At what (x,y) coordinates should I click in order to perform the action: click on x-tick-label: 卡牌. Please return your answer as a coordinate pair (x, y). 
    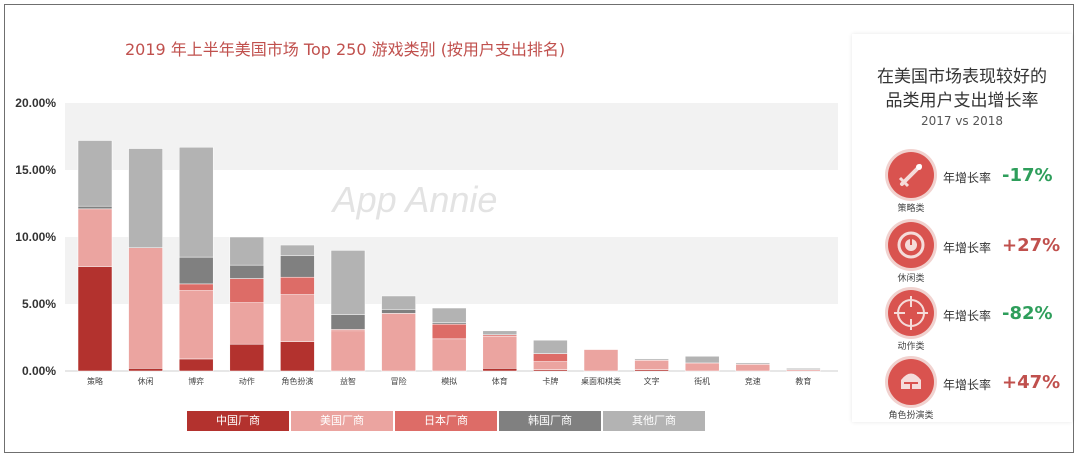
    Looking at the image, I should click on (550, 381).